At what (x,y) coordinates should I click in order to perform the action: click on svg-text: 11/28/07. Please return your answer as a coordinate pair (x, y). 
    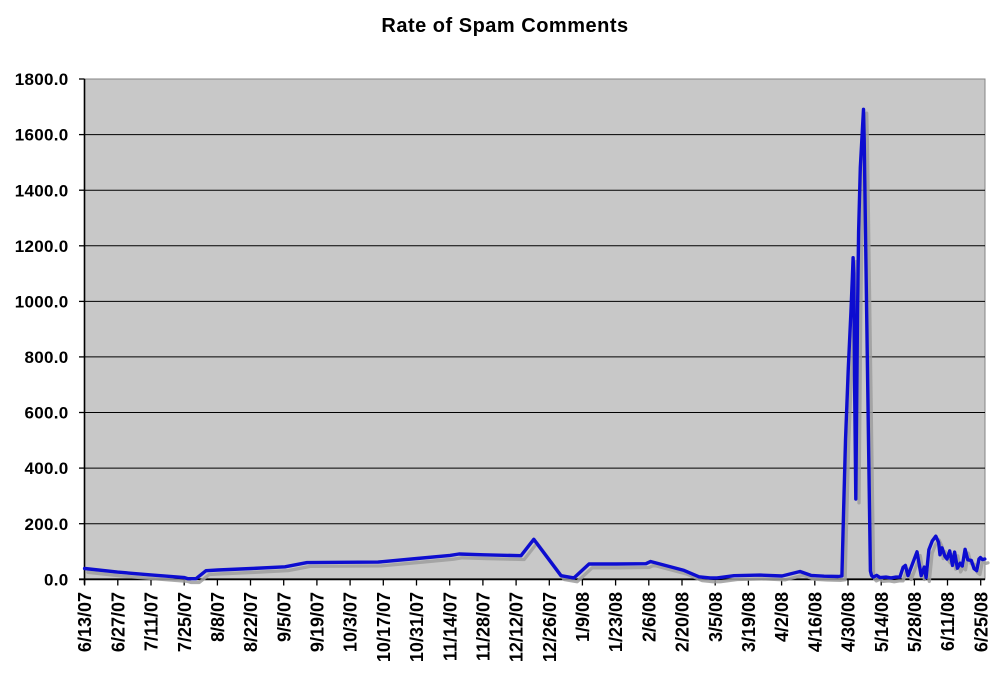
    Looking at the image, I should click on (484, 626).